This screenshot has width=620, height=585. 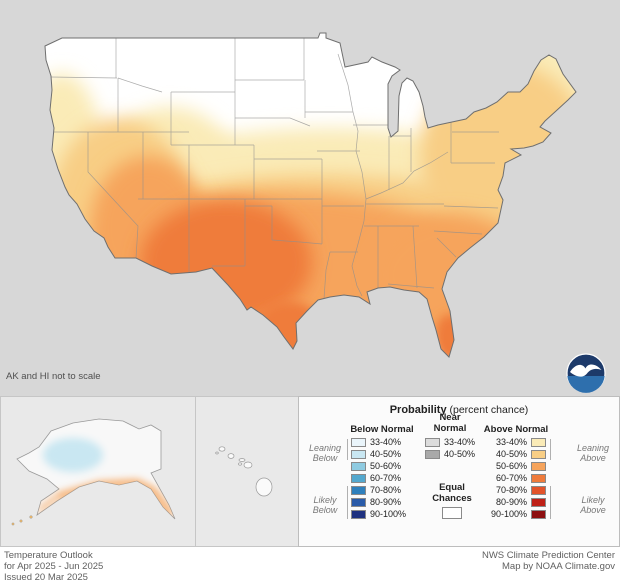 I want to click on map-note: AK and HI not to scale, so click(x=53, y=376).